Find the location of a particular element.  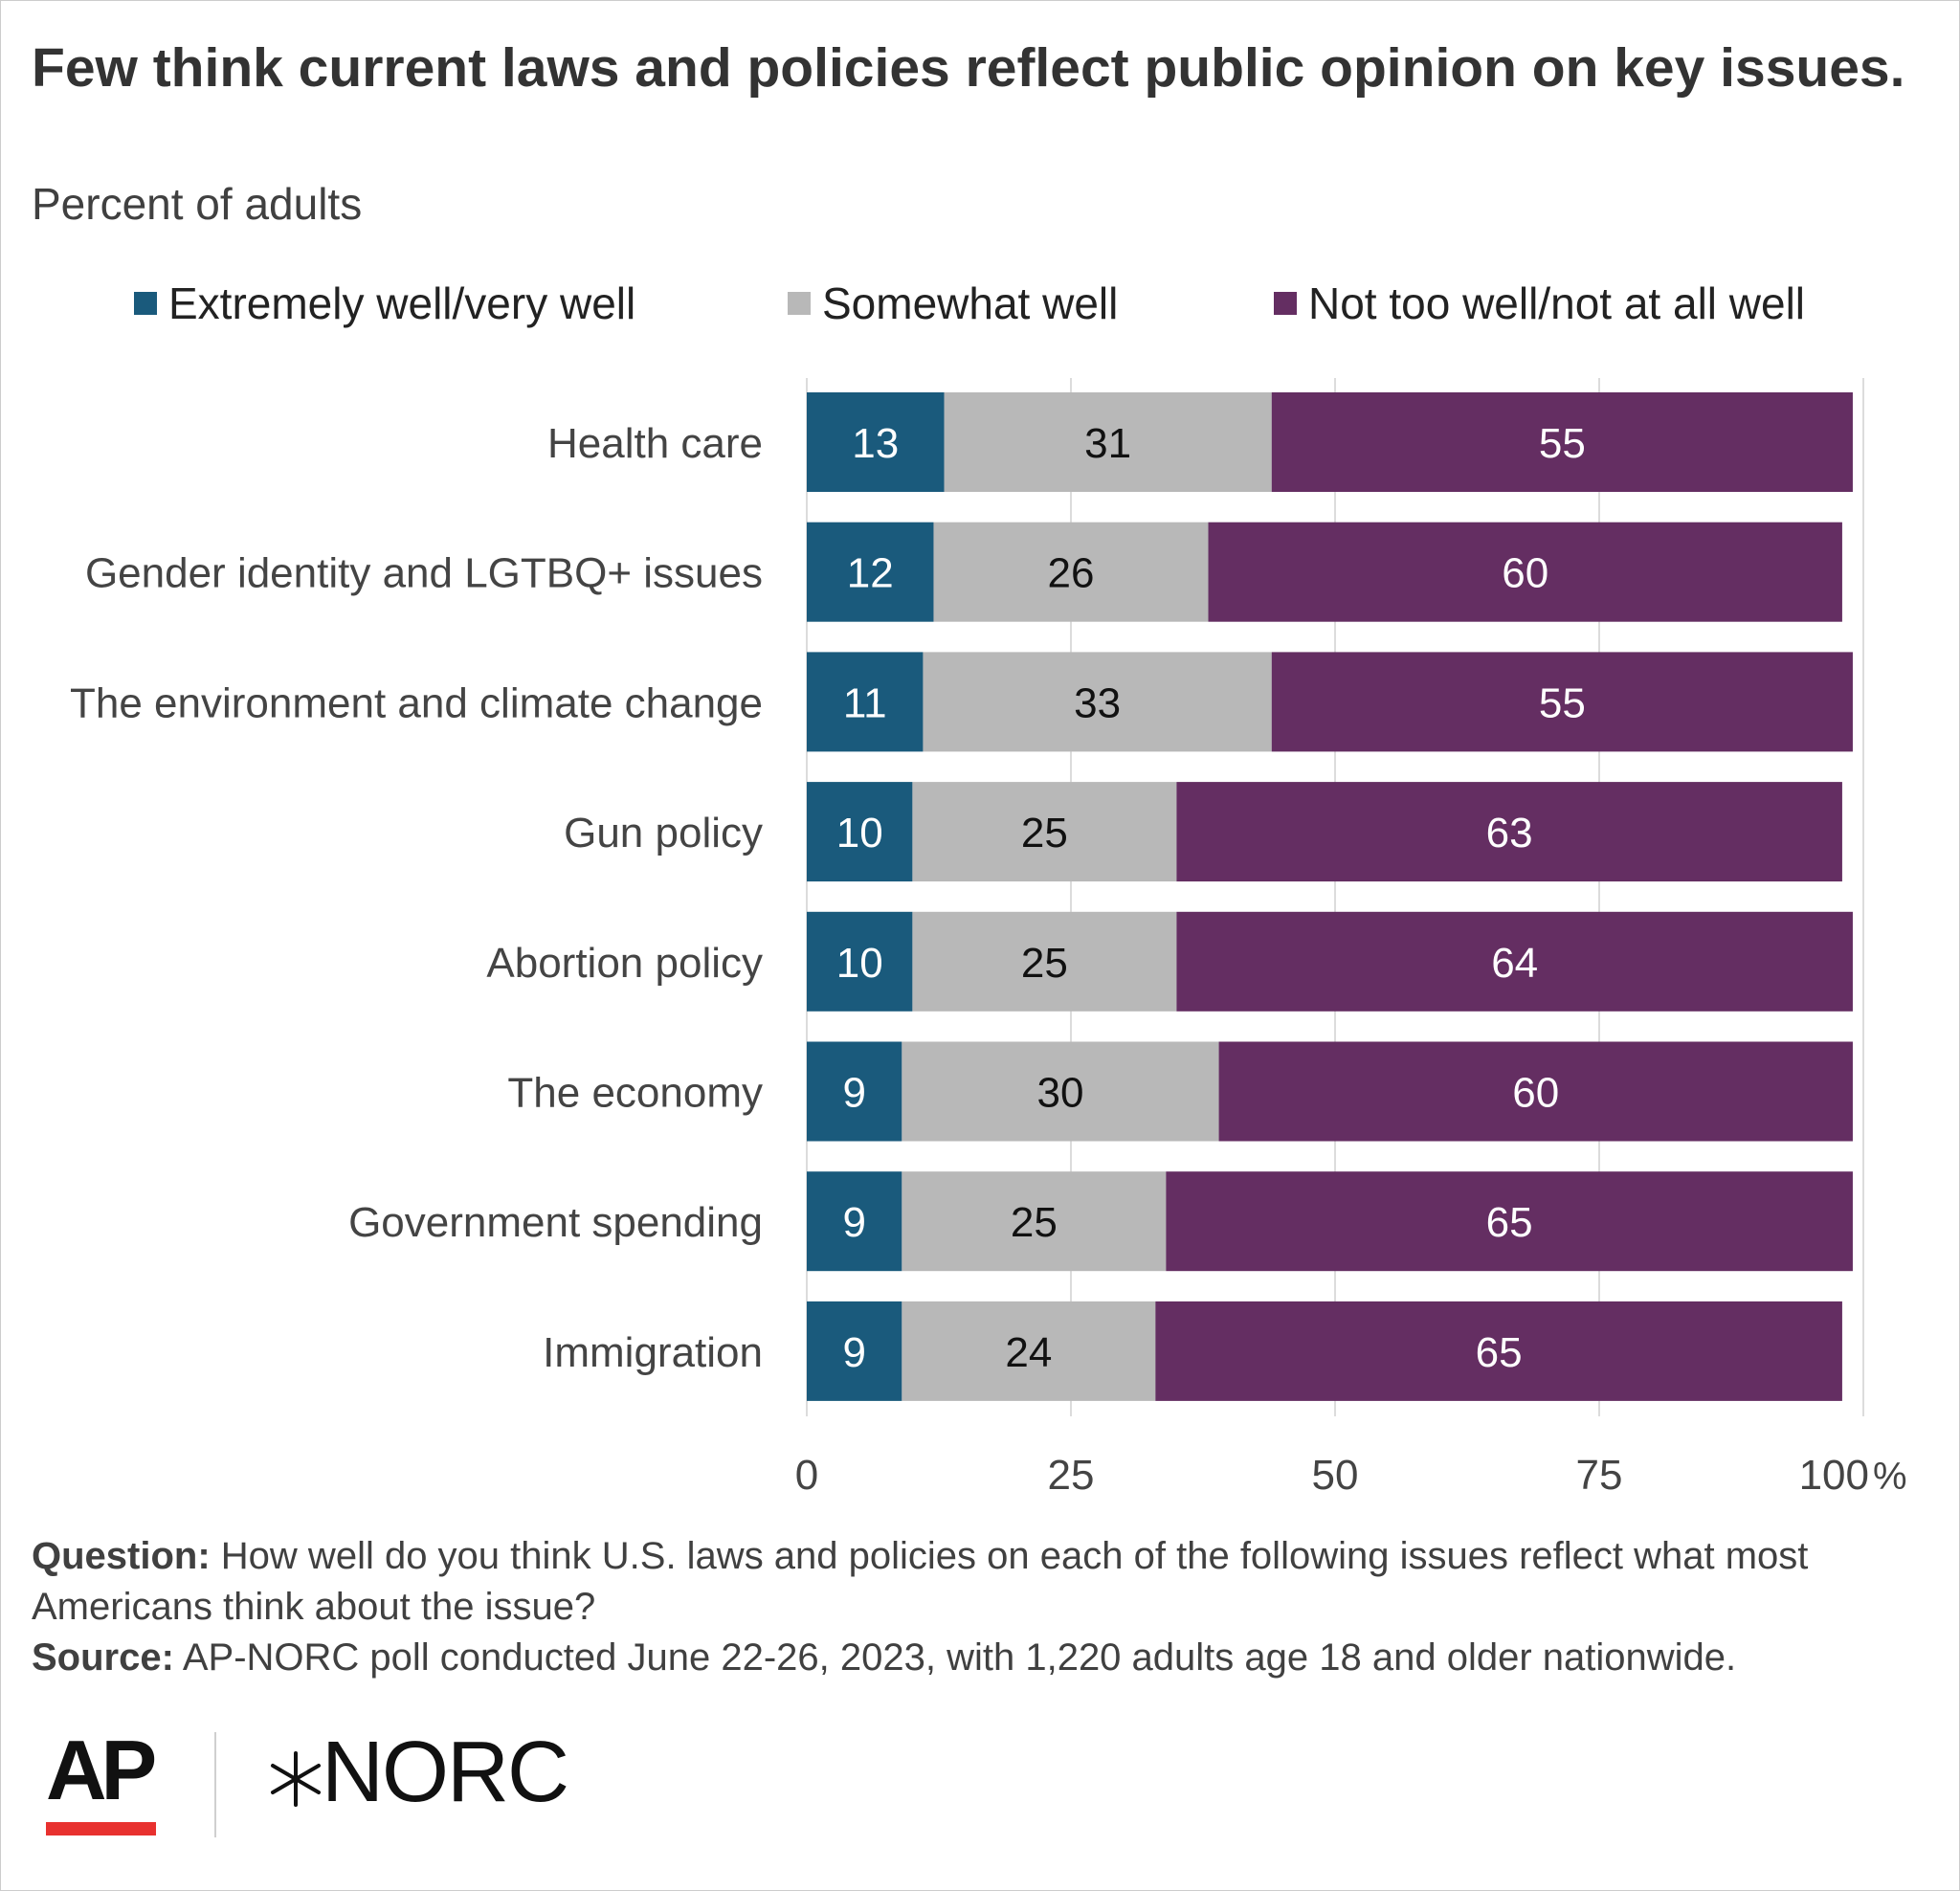

legend-swatch-extremely-well is located at coordinates (145, 303).